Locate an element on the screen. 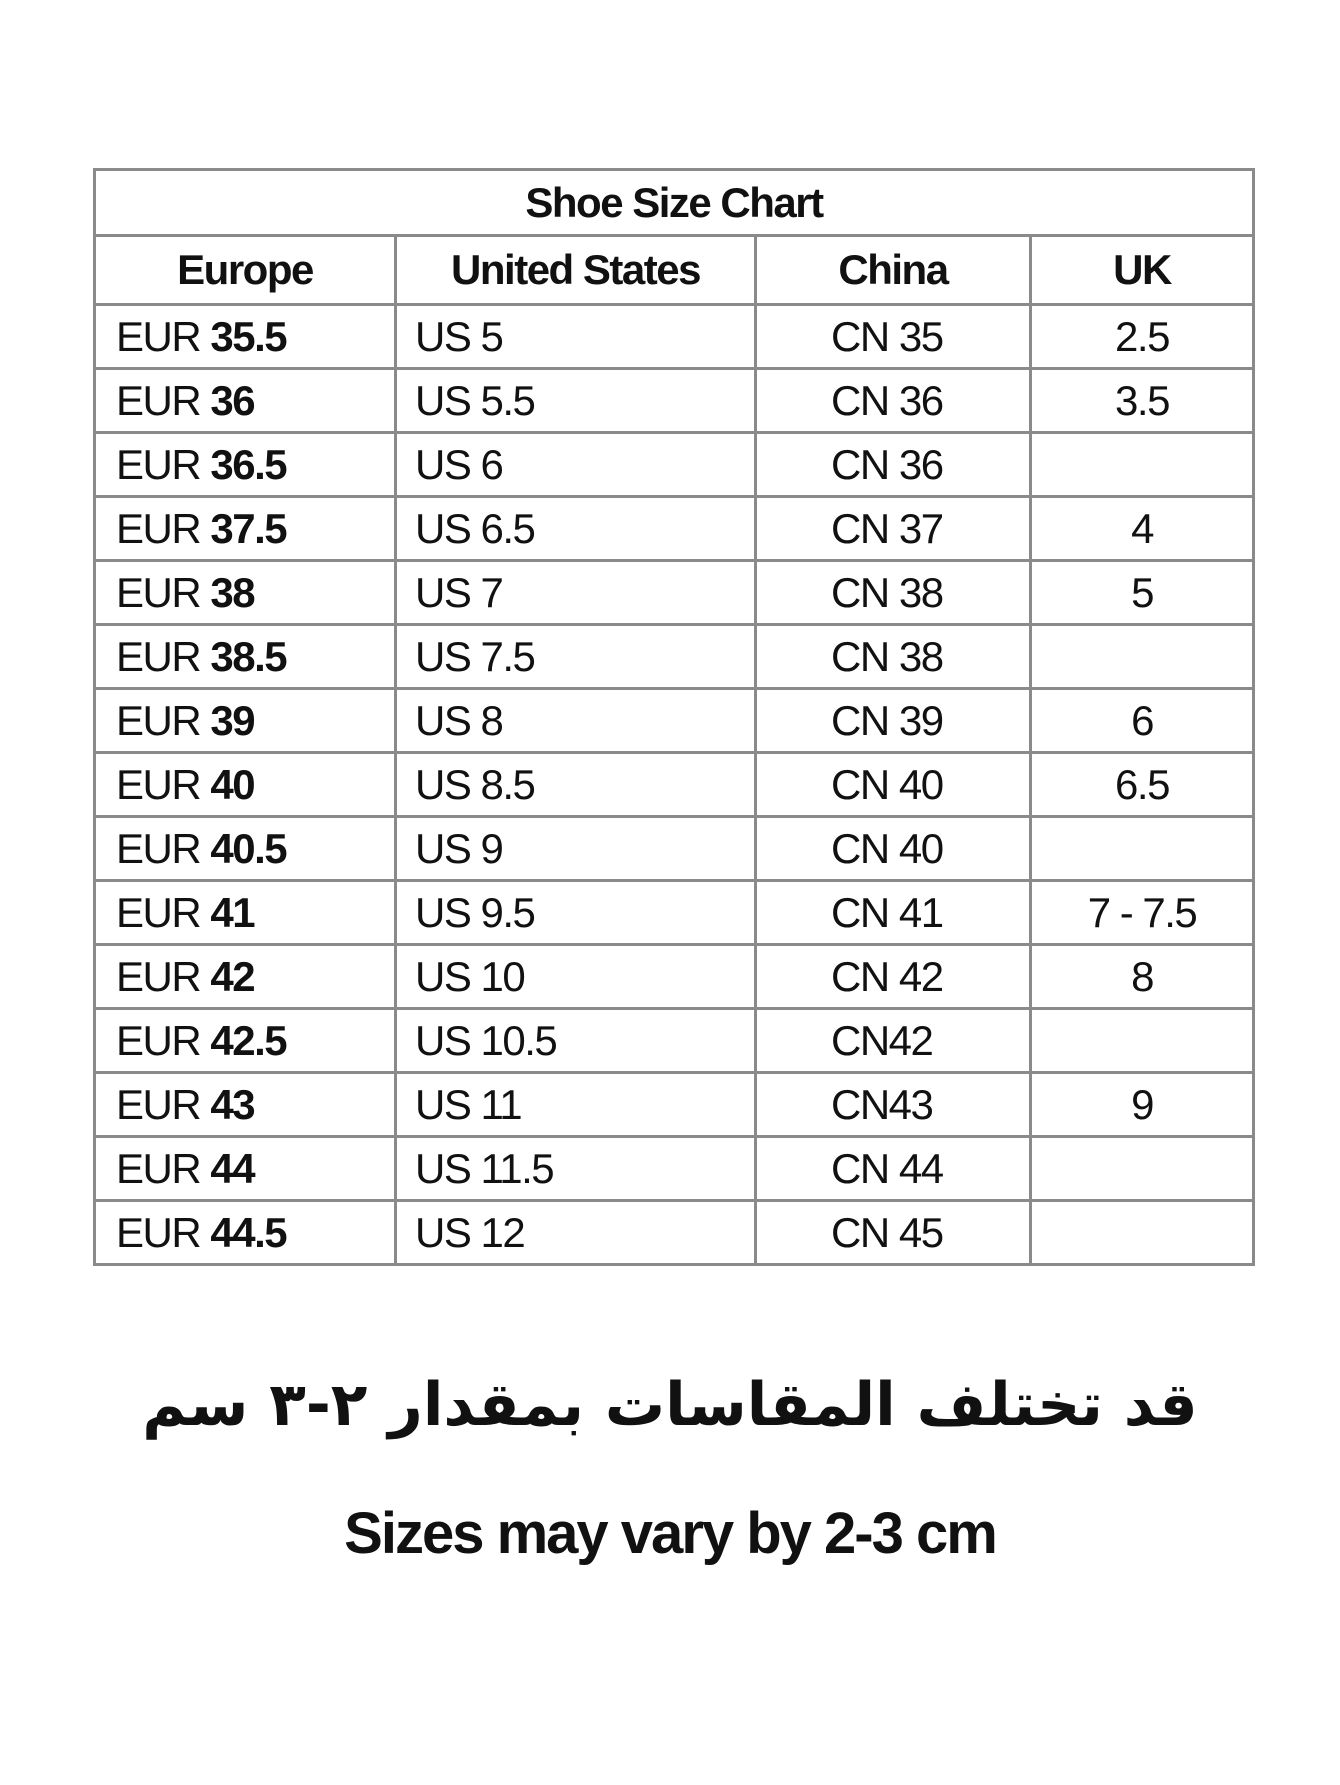  cell-europe: EUR 40 is located at coordinates (245, 784).